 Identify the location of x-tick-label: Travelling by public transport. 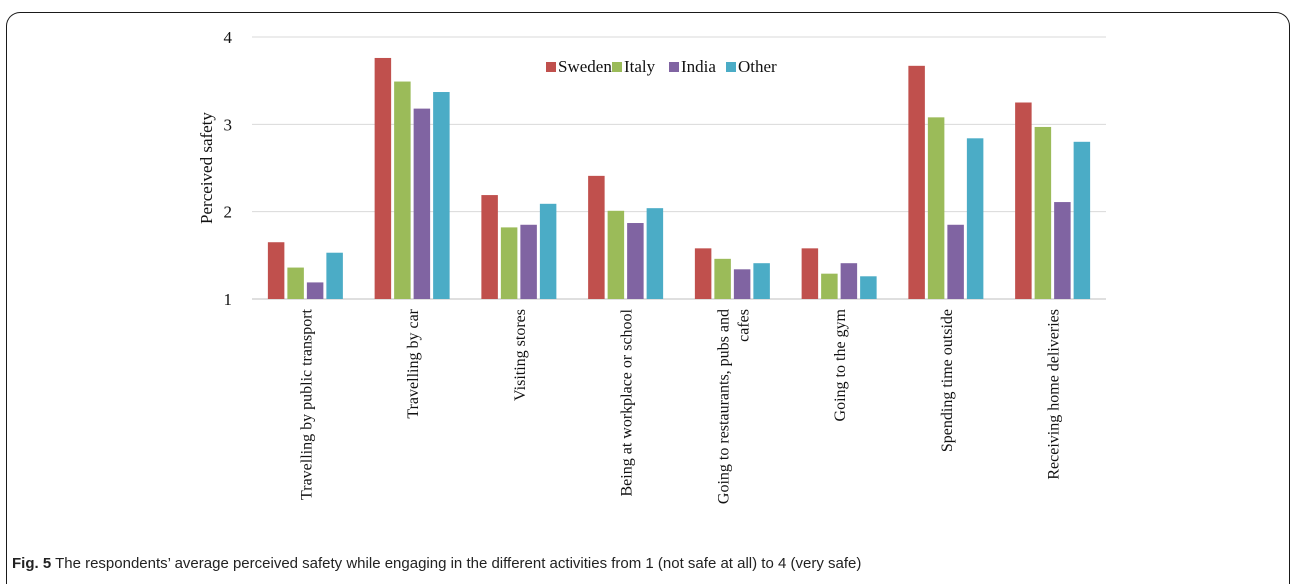
(306, 404).